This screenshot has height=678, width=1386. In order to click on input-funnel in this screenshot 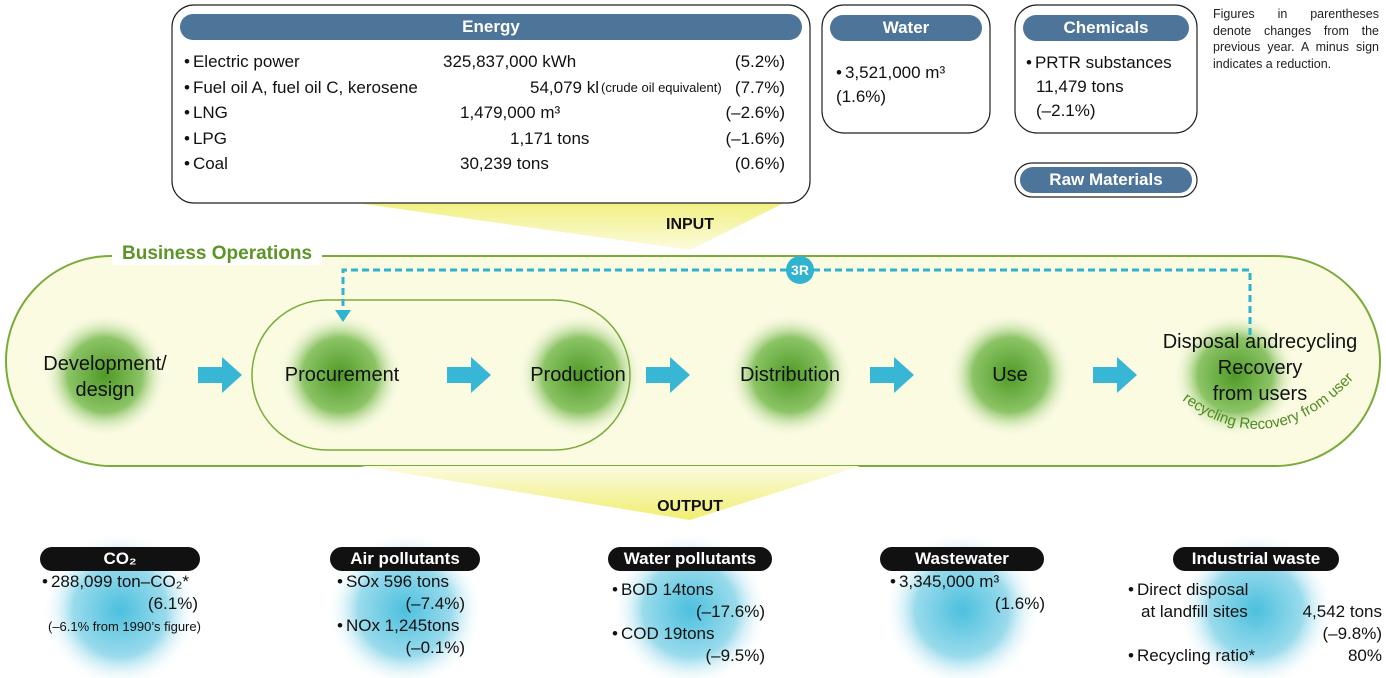, I will do `click(550, 222)`.